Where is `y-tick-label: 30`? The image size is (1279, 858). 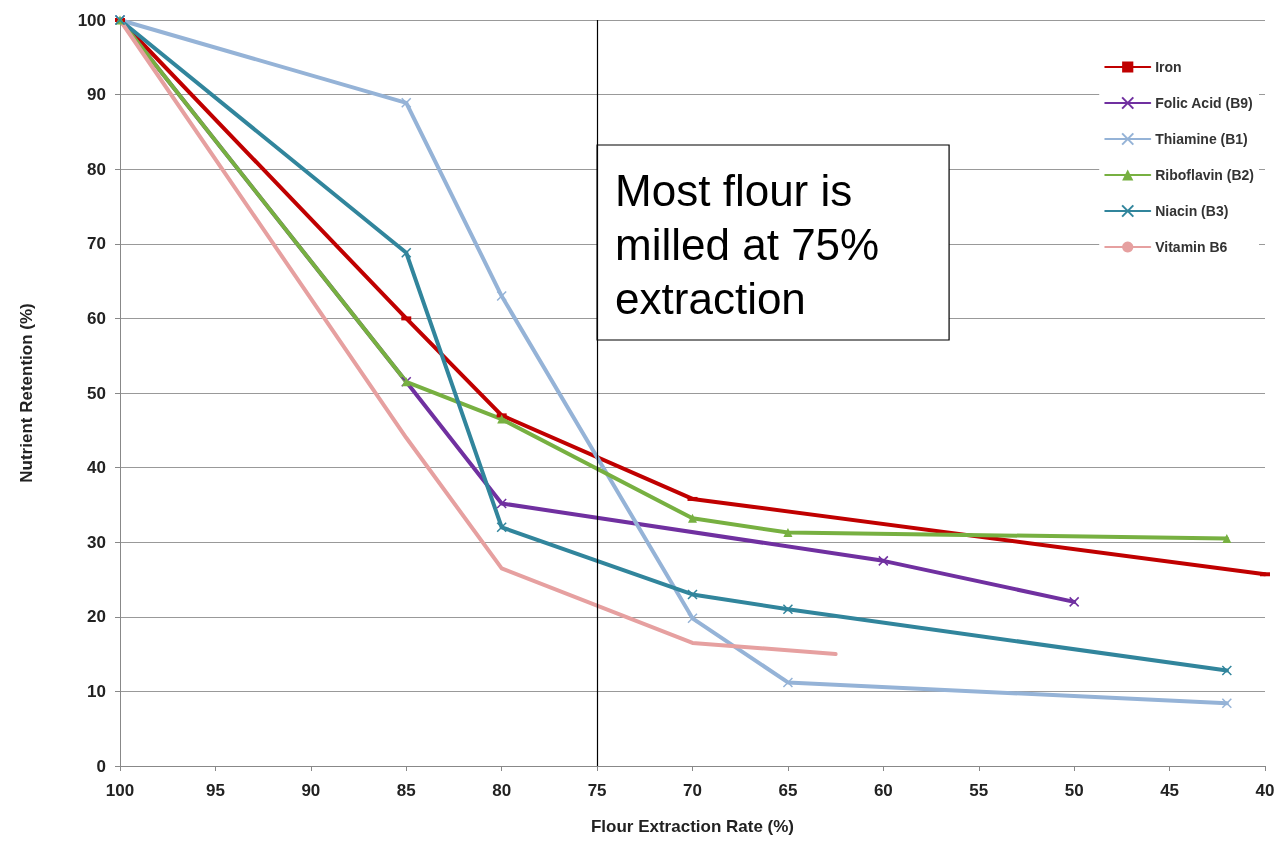 y-tick-label: 30 is located at coordinates (96, 542).